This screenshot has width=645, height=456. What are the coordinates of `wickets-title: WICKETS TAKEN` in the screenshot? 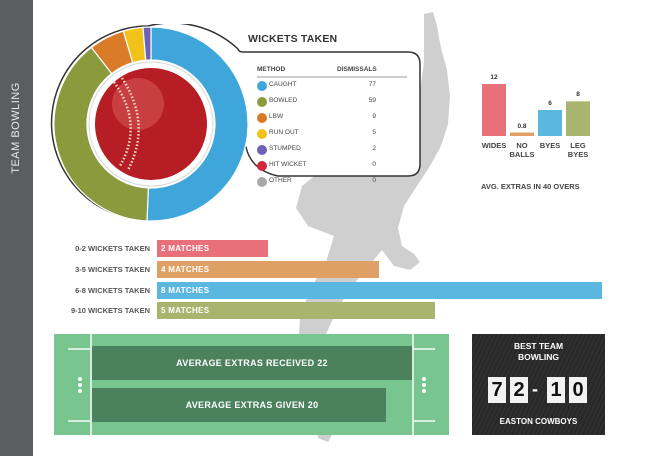 It's located at (293, 39).